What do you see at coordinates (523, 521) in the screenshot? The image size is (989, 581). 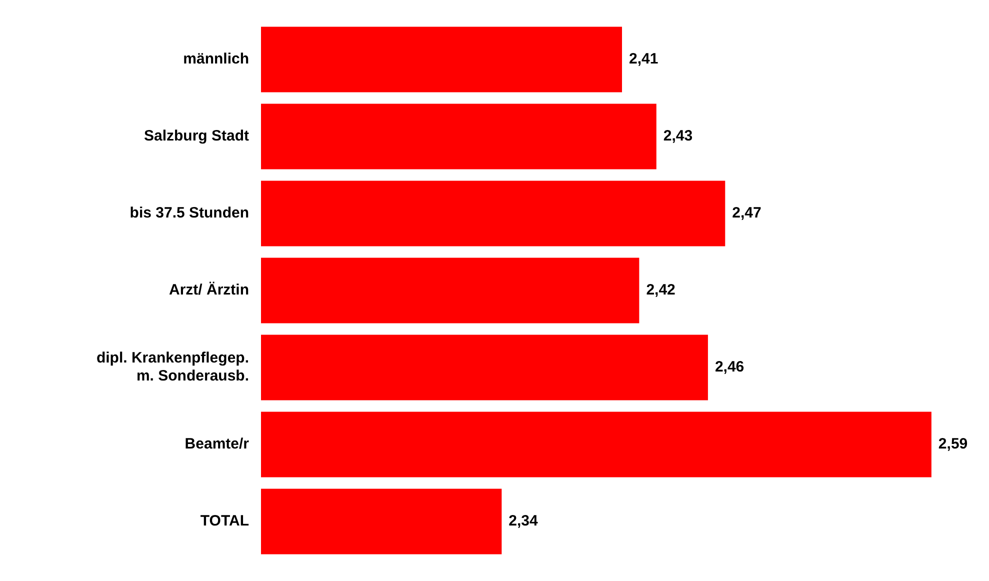 I see `data-label: 2,34` at bounding box center [523, 521].